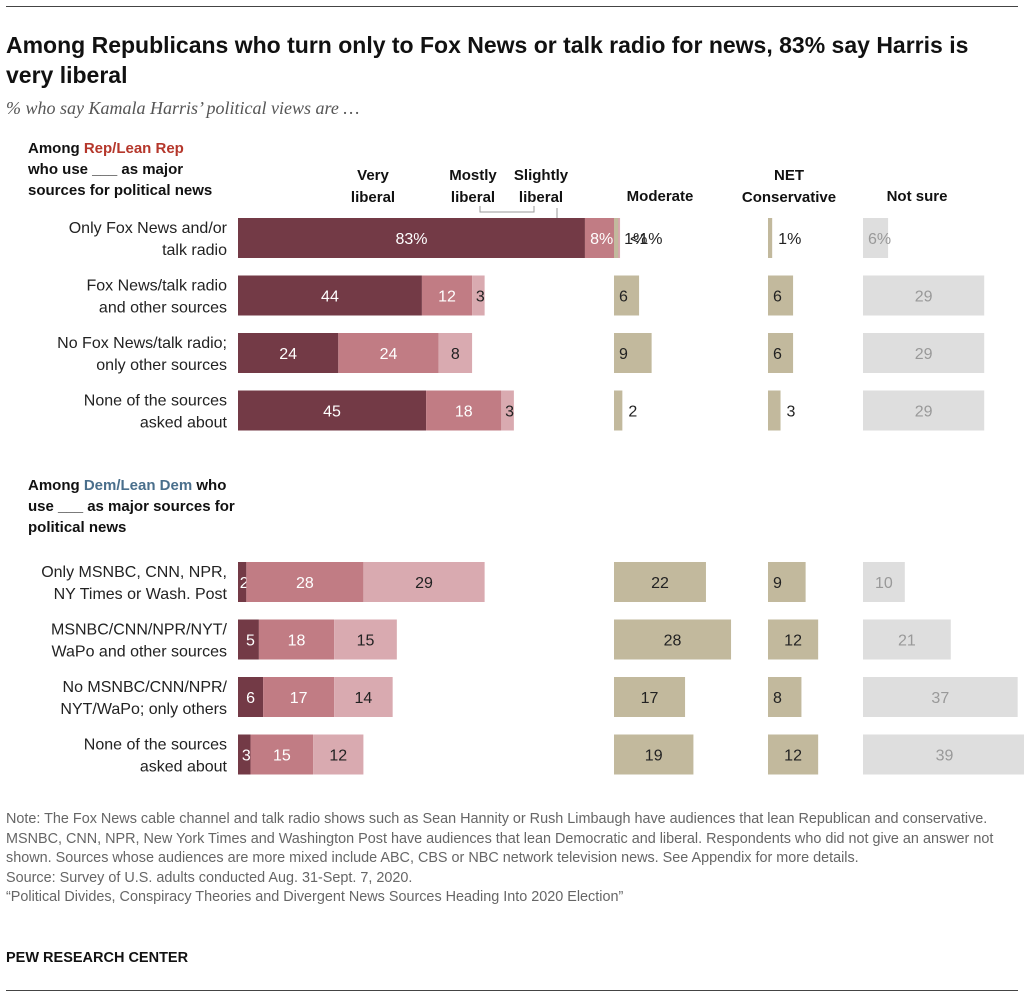 The width and height of the screenshot is (1024, 998). I want to click on value-label-very-liberal: 2, so click(244, 583).